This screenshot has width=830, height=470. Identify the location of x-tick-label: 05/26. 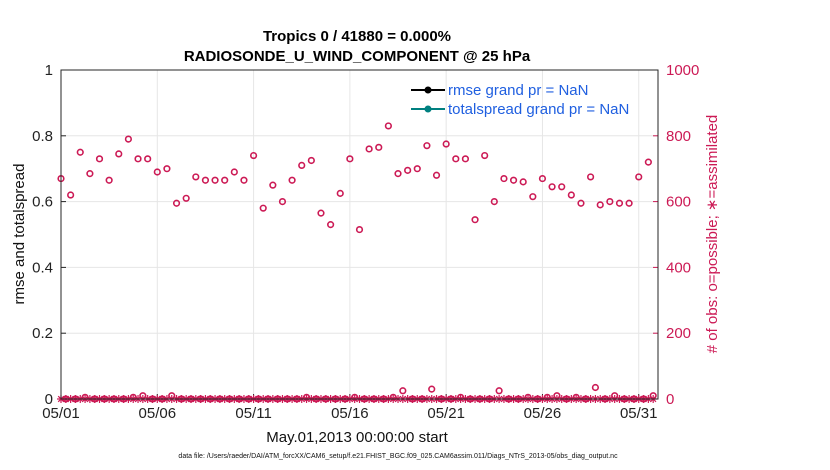
(543, 413).